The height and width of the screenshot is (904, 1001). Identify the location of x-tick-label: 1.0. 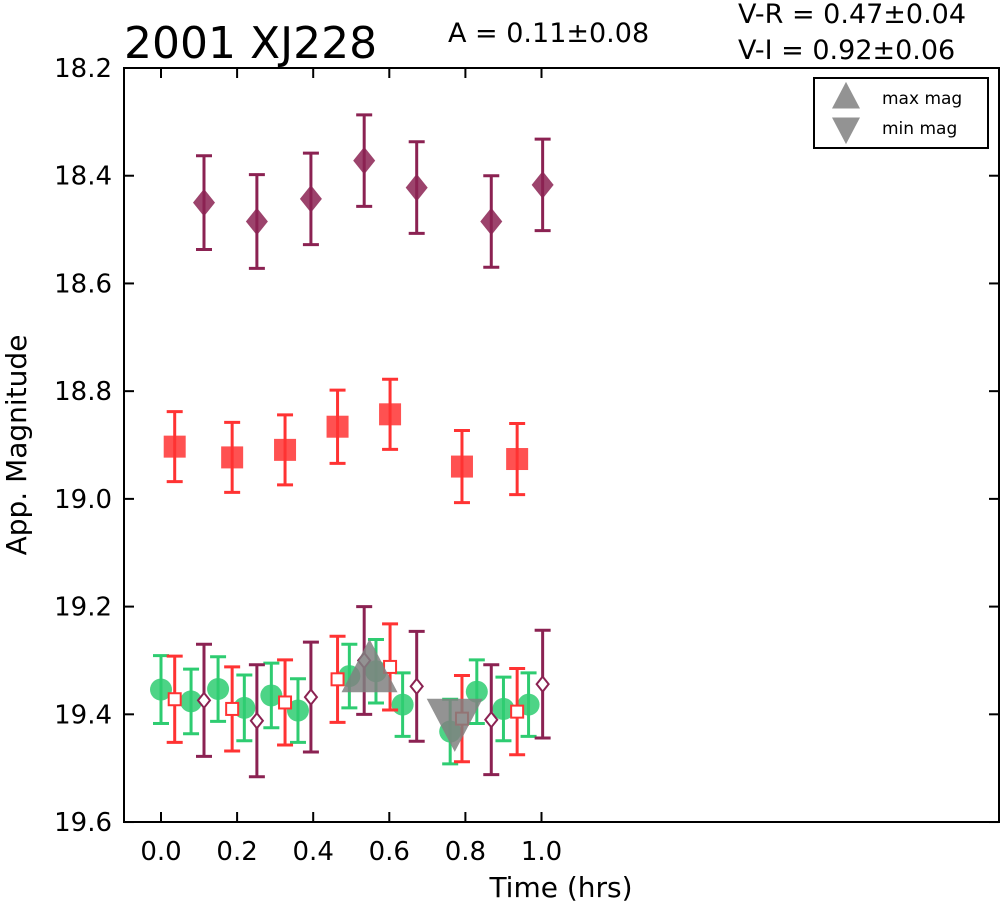
(541, 852).